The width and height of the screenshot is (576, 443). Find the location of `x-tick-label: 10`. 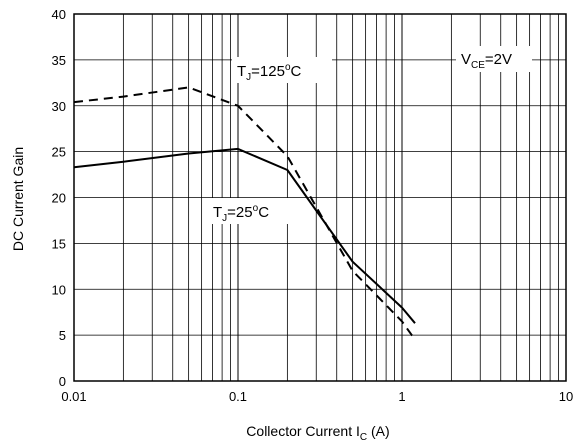

x-tick-label: 10 is located at coordinates (566, 396).